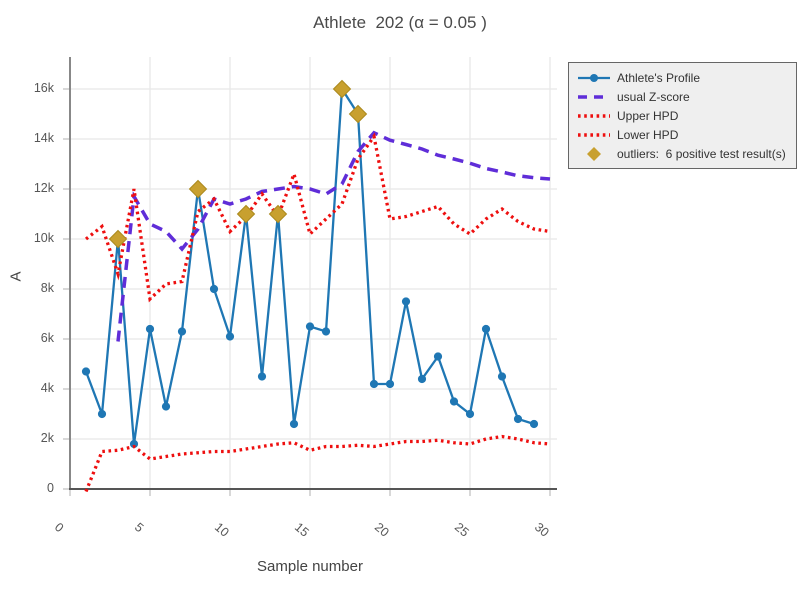  I want to click on legend-item-usual-z-score: usual Z-score, so click(683, 96).